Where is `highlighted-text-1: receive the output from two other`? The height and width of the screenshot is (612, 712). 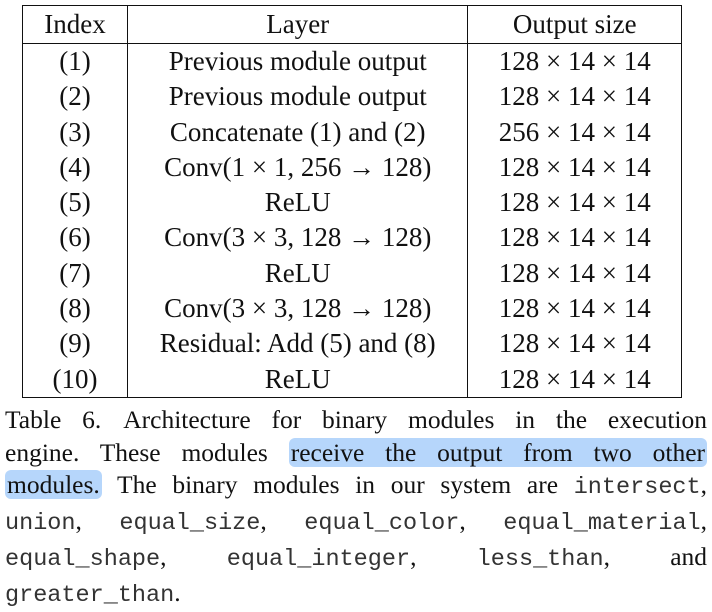 highlighted-text-1: receive the output from two other is located at coordinates (498, 452).